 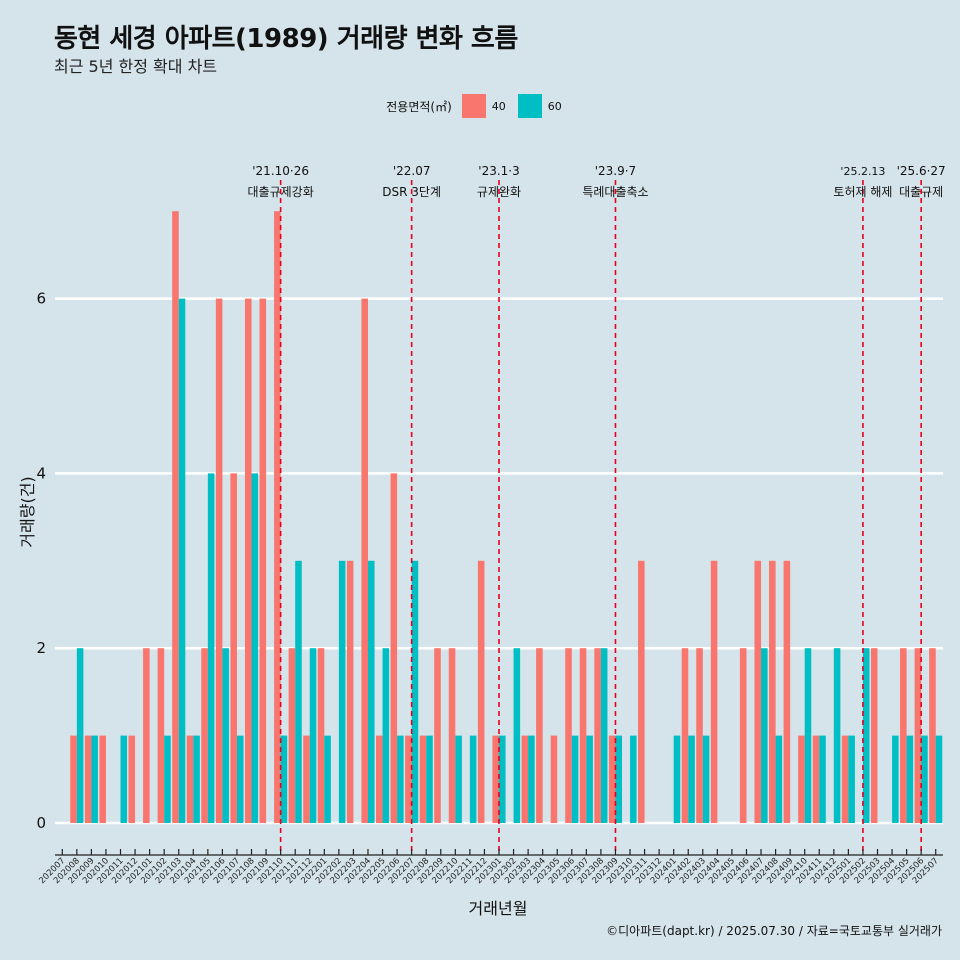 I want to click on y-axis-label: 거래량(건), so click(x=27, y=511).